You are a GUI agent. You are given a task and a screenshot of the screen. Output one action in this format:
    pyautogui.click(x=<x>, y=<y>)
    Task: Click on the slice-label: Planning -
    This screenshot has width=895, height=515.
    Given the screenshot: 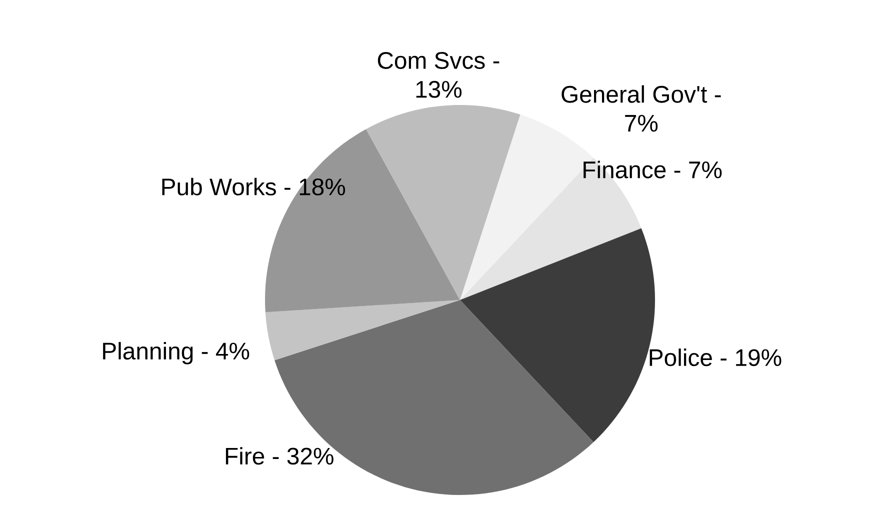 What is the action you would take?
    pyautogui.click(x=155, y=353)
    